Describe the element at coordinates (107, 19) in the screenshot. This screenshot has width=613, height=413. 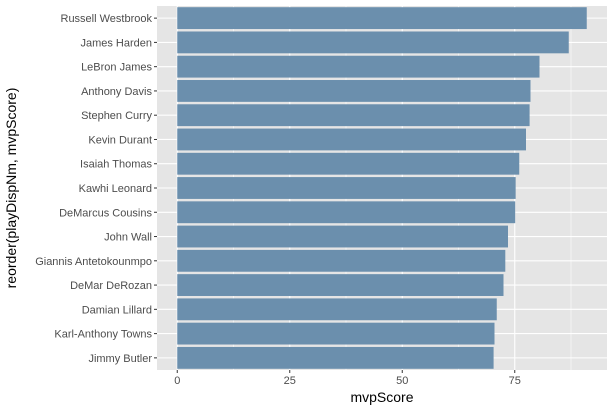
I see `y-tick-label: Russell Westbrook` at that location.